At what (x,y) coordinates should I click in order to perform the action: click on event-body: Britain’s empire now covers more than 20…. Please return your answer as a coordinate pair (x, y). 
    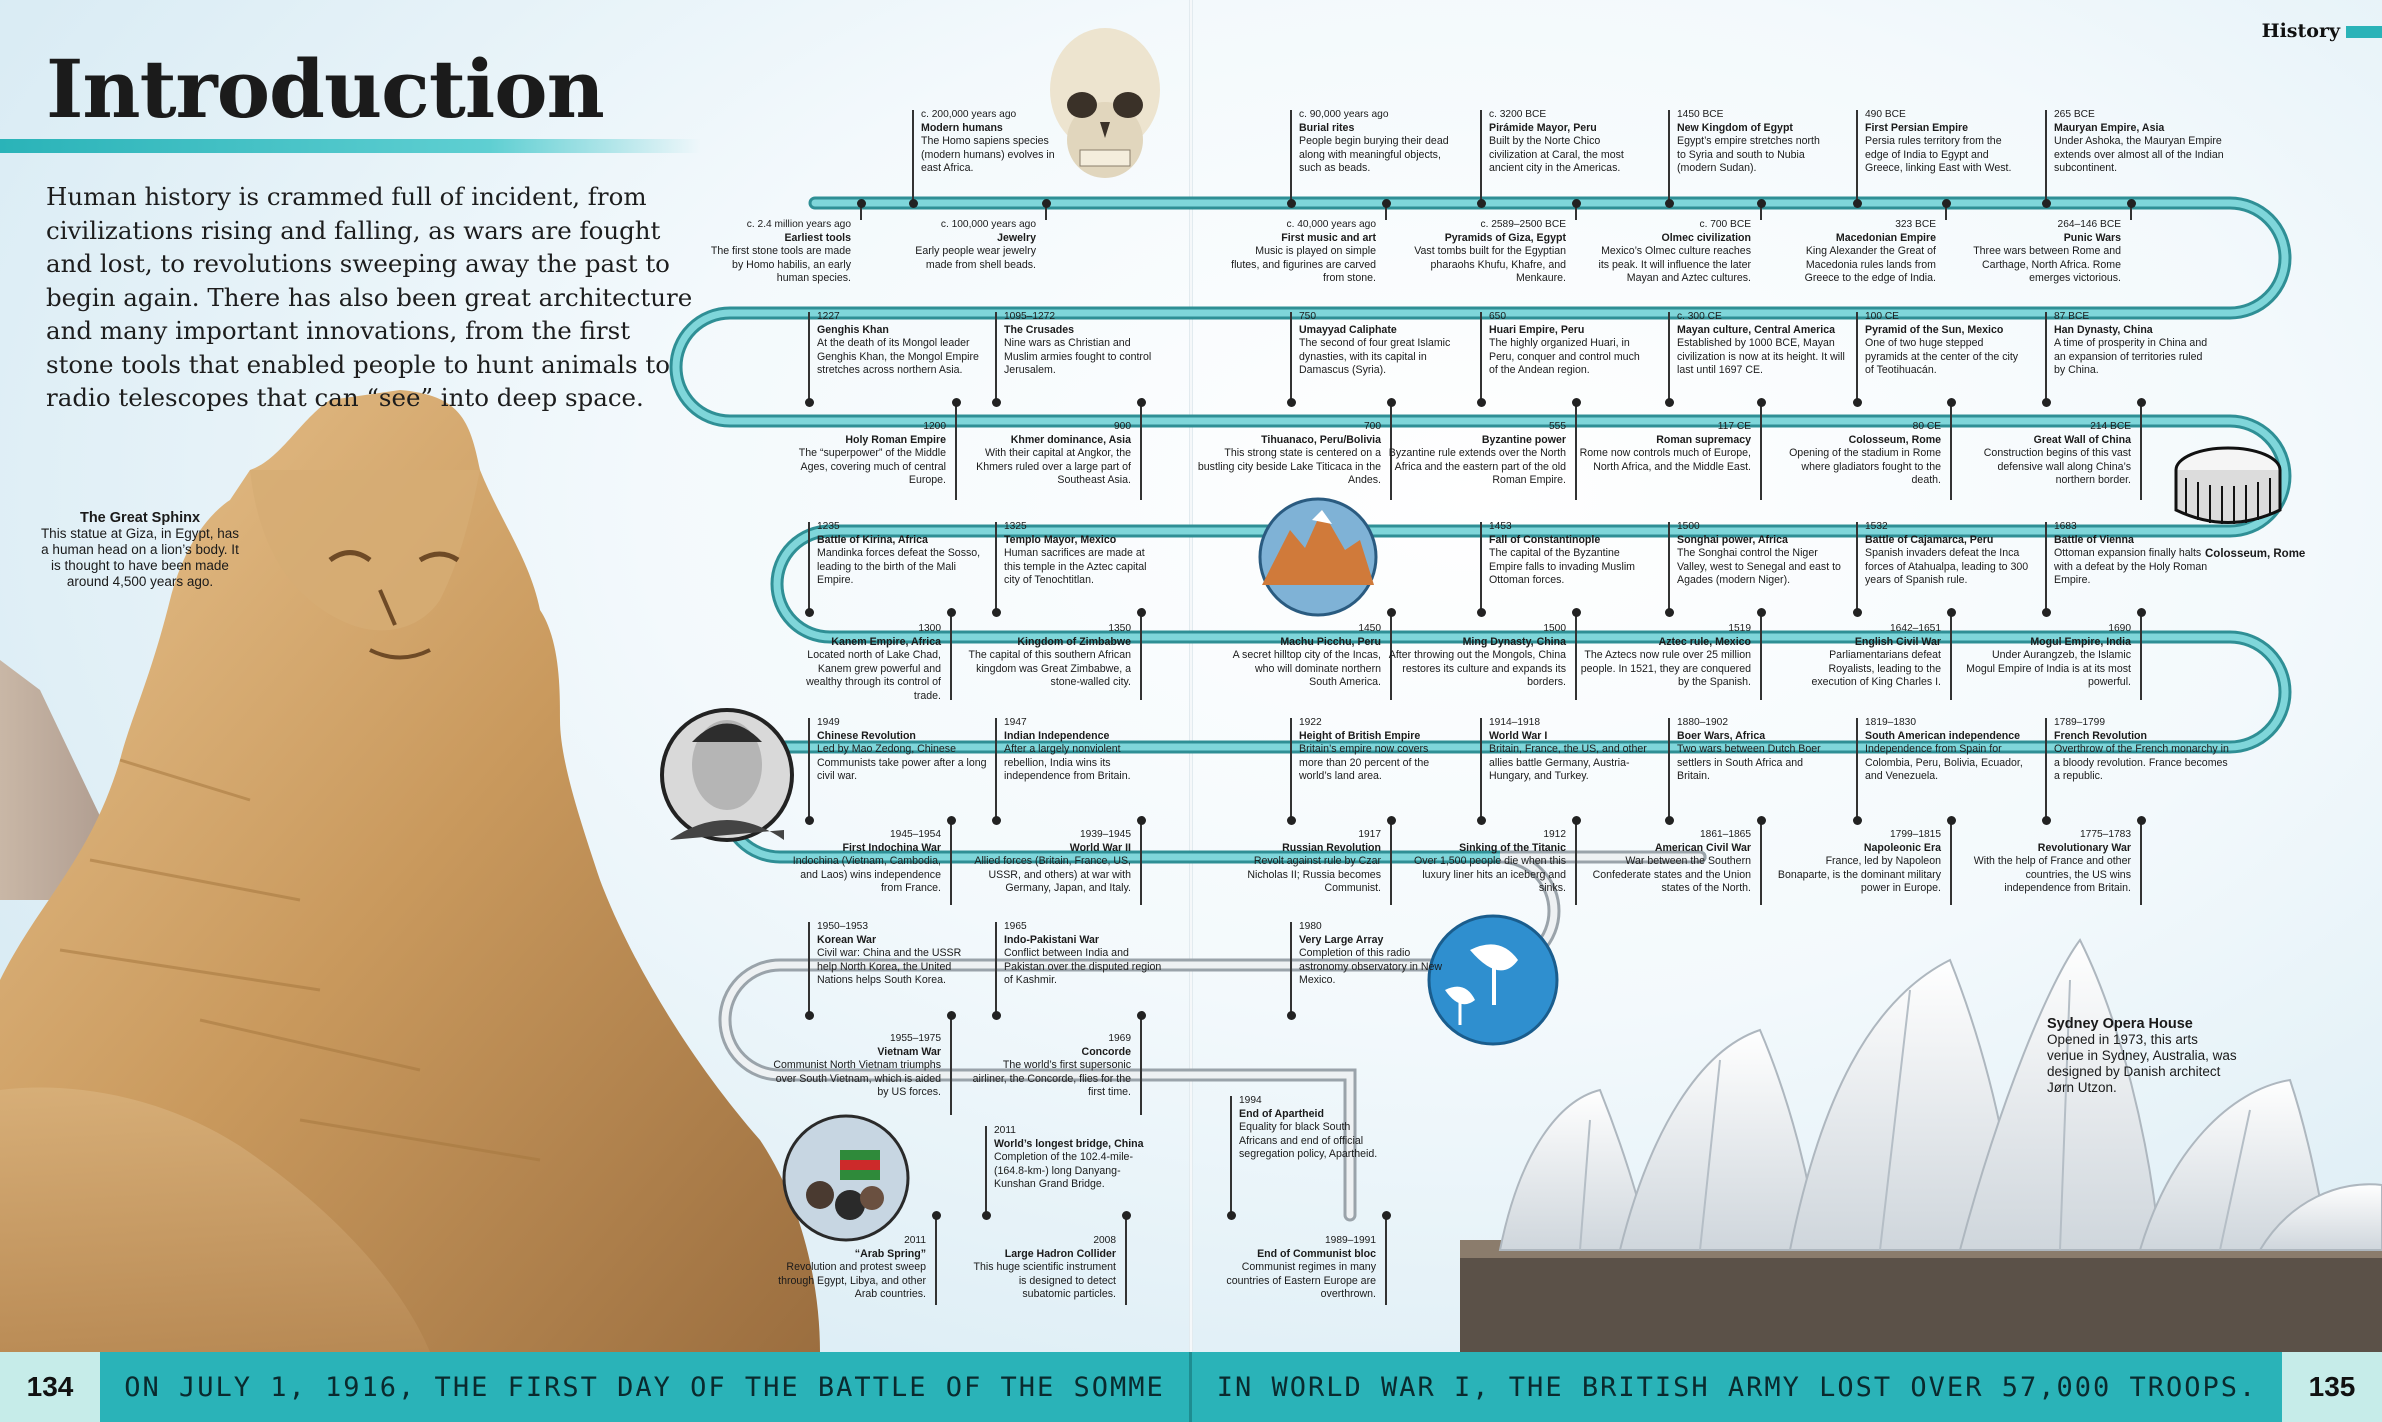
    Looking at the image, I should click on (1364, 763).